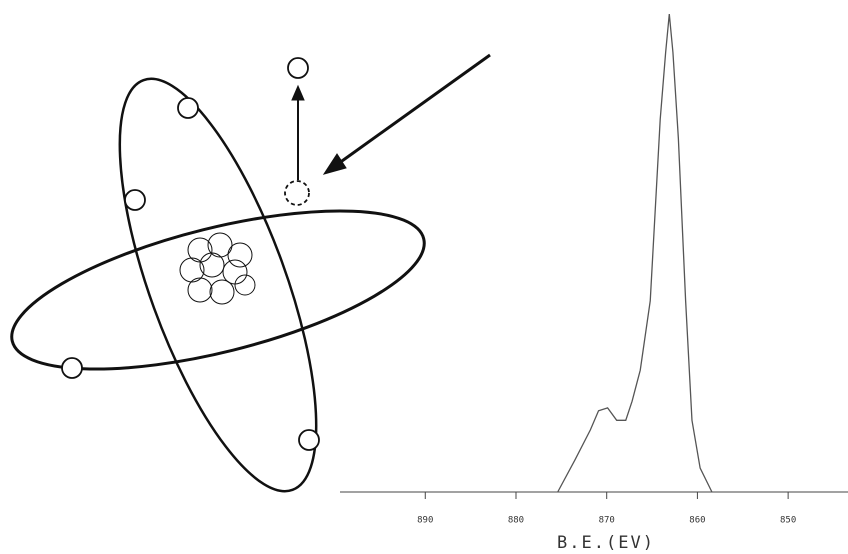 The height and width of the screenshot is (554, 848). I want to click on x-tick-label: 880, so click(516, 521).